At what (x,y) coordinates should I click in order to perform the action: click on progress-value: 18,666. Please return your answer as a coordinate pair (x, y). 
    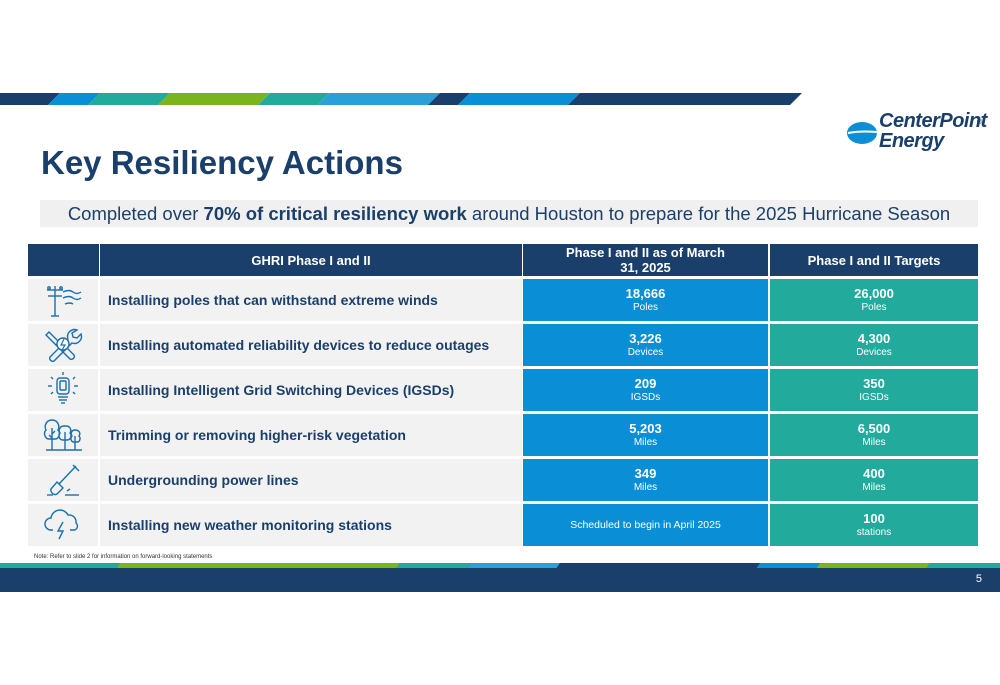
    Looking at the image, I should click on (645, 293).